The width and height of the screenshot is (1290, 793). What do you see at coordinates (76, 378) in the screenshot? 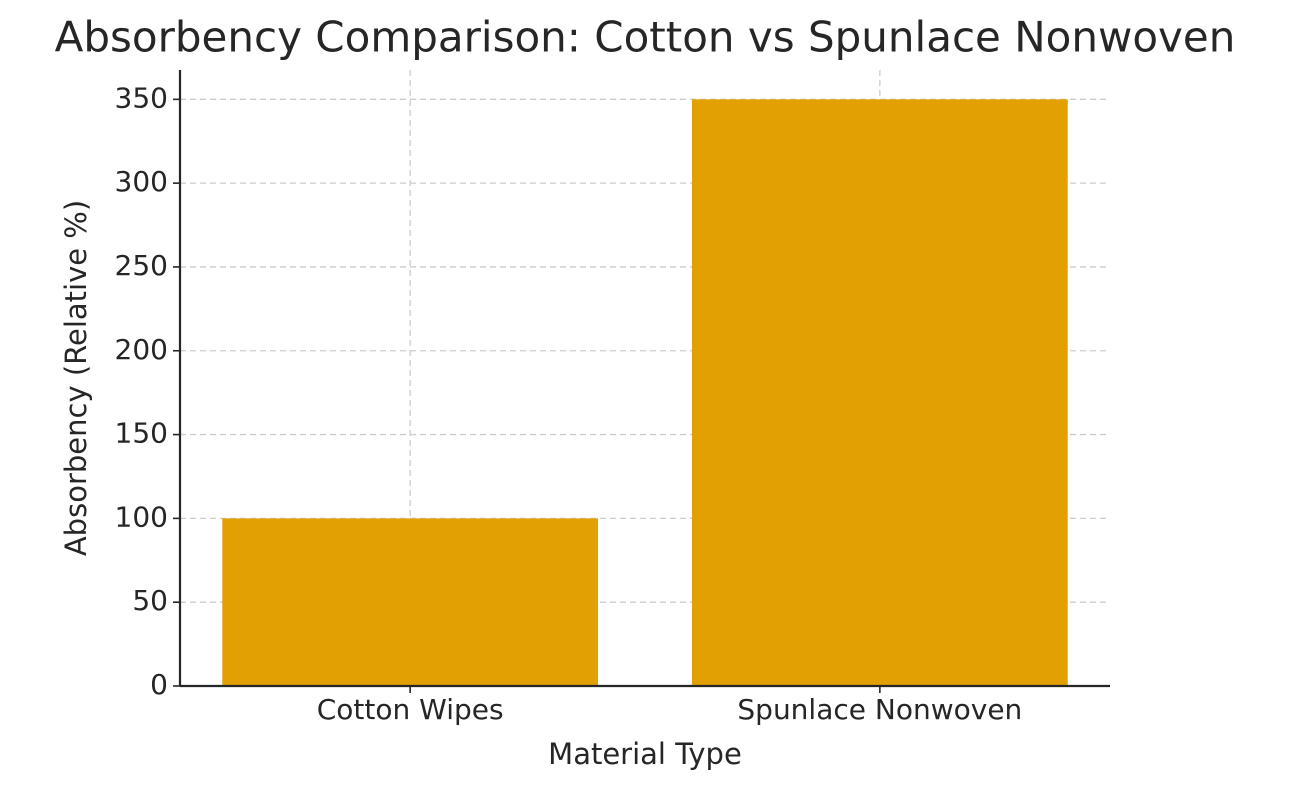
I see `y-axis-label: Absorbency (Relative %)` at bounding box center [76, 378].